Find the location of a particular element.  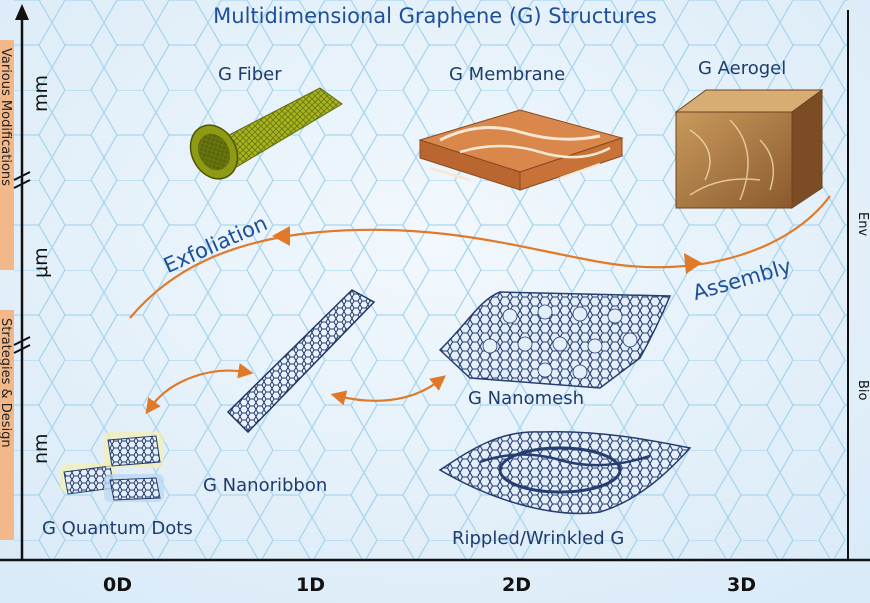

unit-um: μm is located at coordinates (41, 262).